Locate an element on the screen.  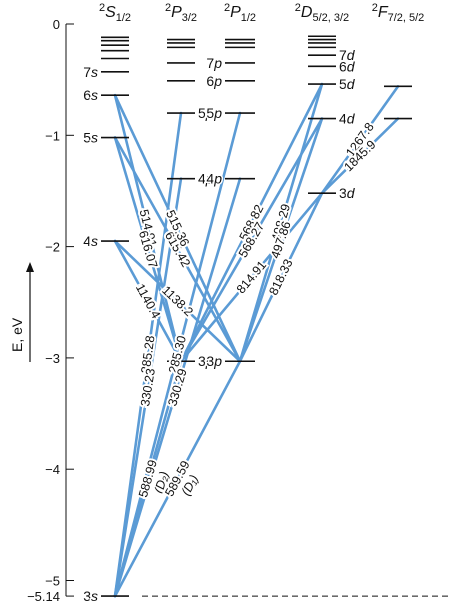
level-label: 6p is located at coordinates (214, 81).